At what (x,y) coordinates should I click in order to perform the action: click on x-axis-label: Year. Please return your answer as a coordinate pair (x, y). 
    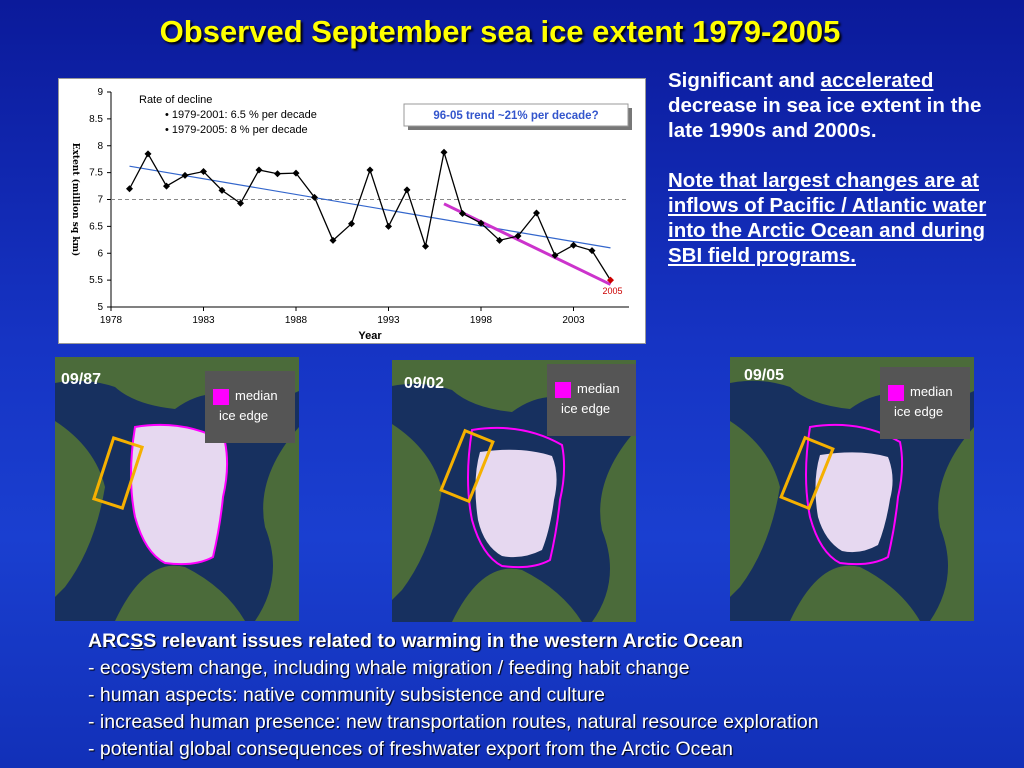
    Looking at the image, I should click on (370, 336).